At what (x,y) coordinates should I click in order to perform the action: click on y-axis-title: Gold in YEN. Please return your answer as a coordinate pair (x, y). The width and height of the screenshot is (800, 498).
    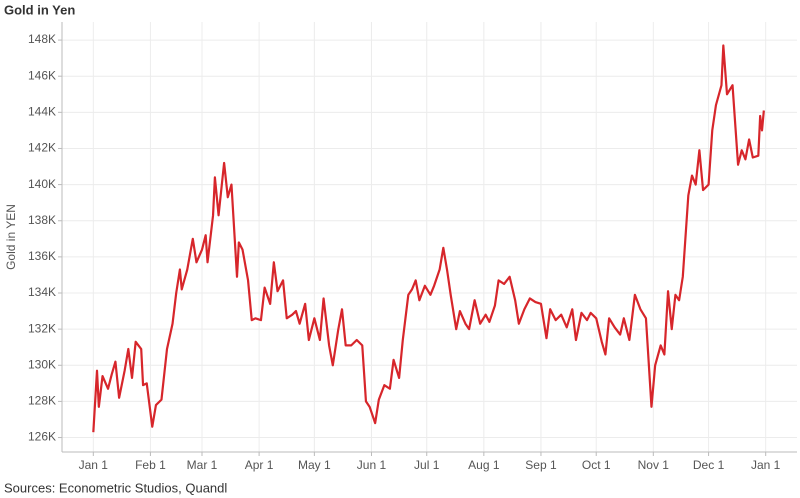
    Looking at the image, I should click on (11, 237).